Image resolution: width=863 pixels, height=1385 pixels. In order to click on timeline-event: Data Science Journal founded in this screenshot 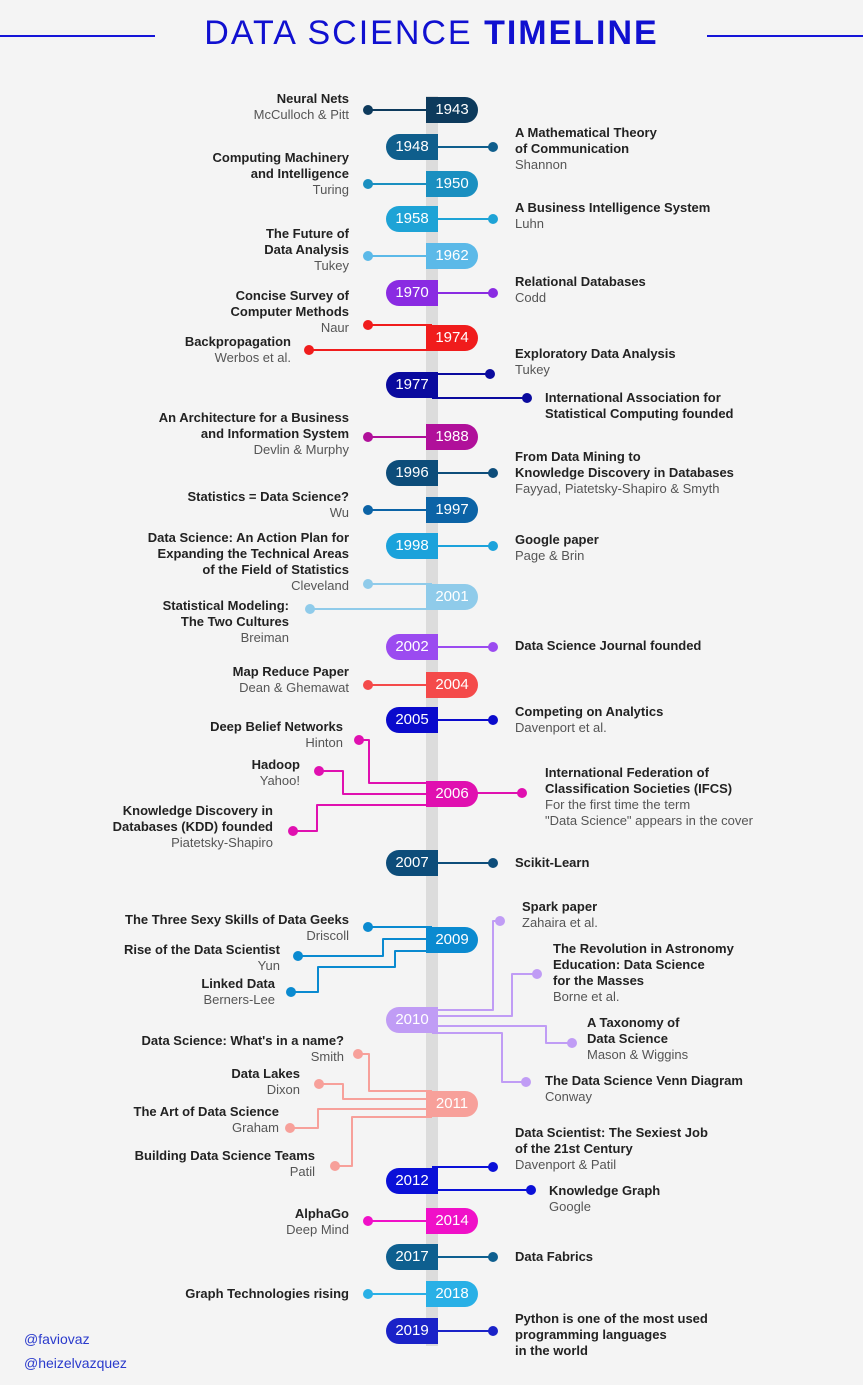, I will do `click(608, 646)`.